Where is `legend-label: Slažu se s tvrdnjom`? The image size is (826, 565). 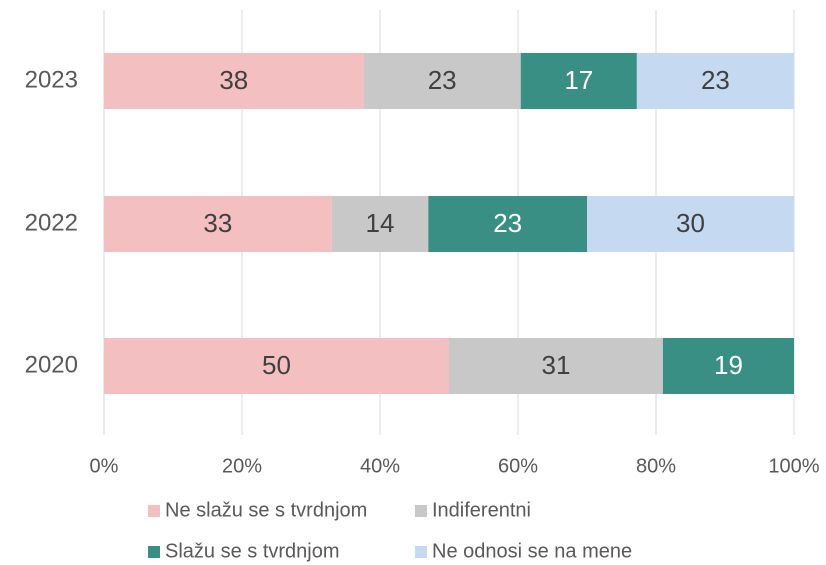 legend-label: Slažu se s tvrdnjom is located at coordinates (252, 551).